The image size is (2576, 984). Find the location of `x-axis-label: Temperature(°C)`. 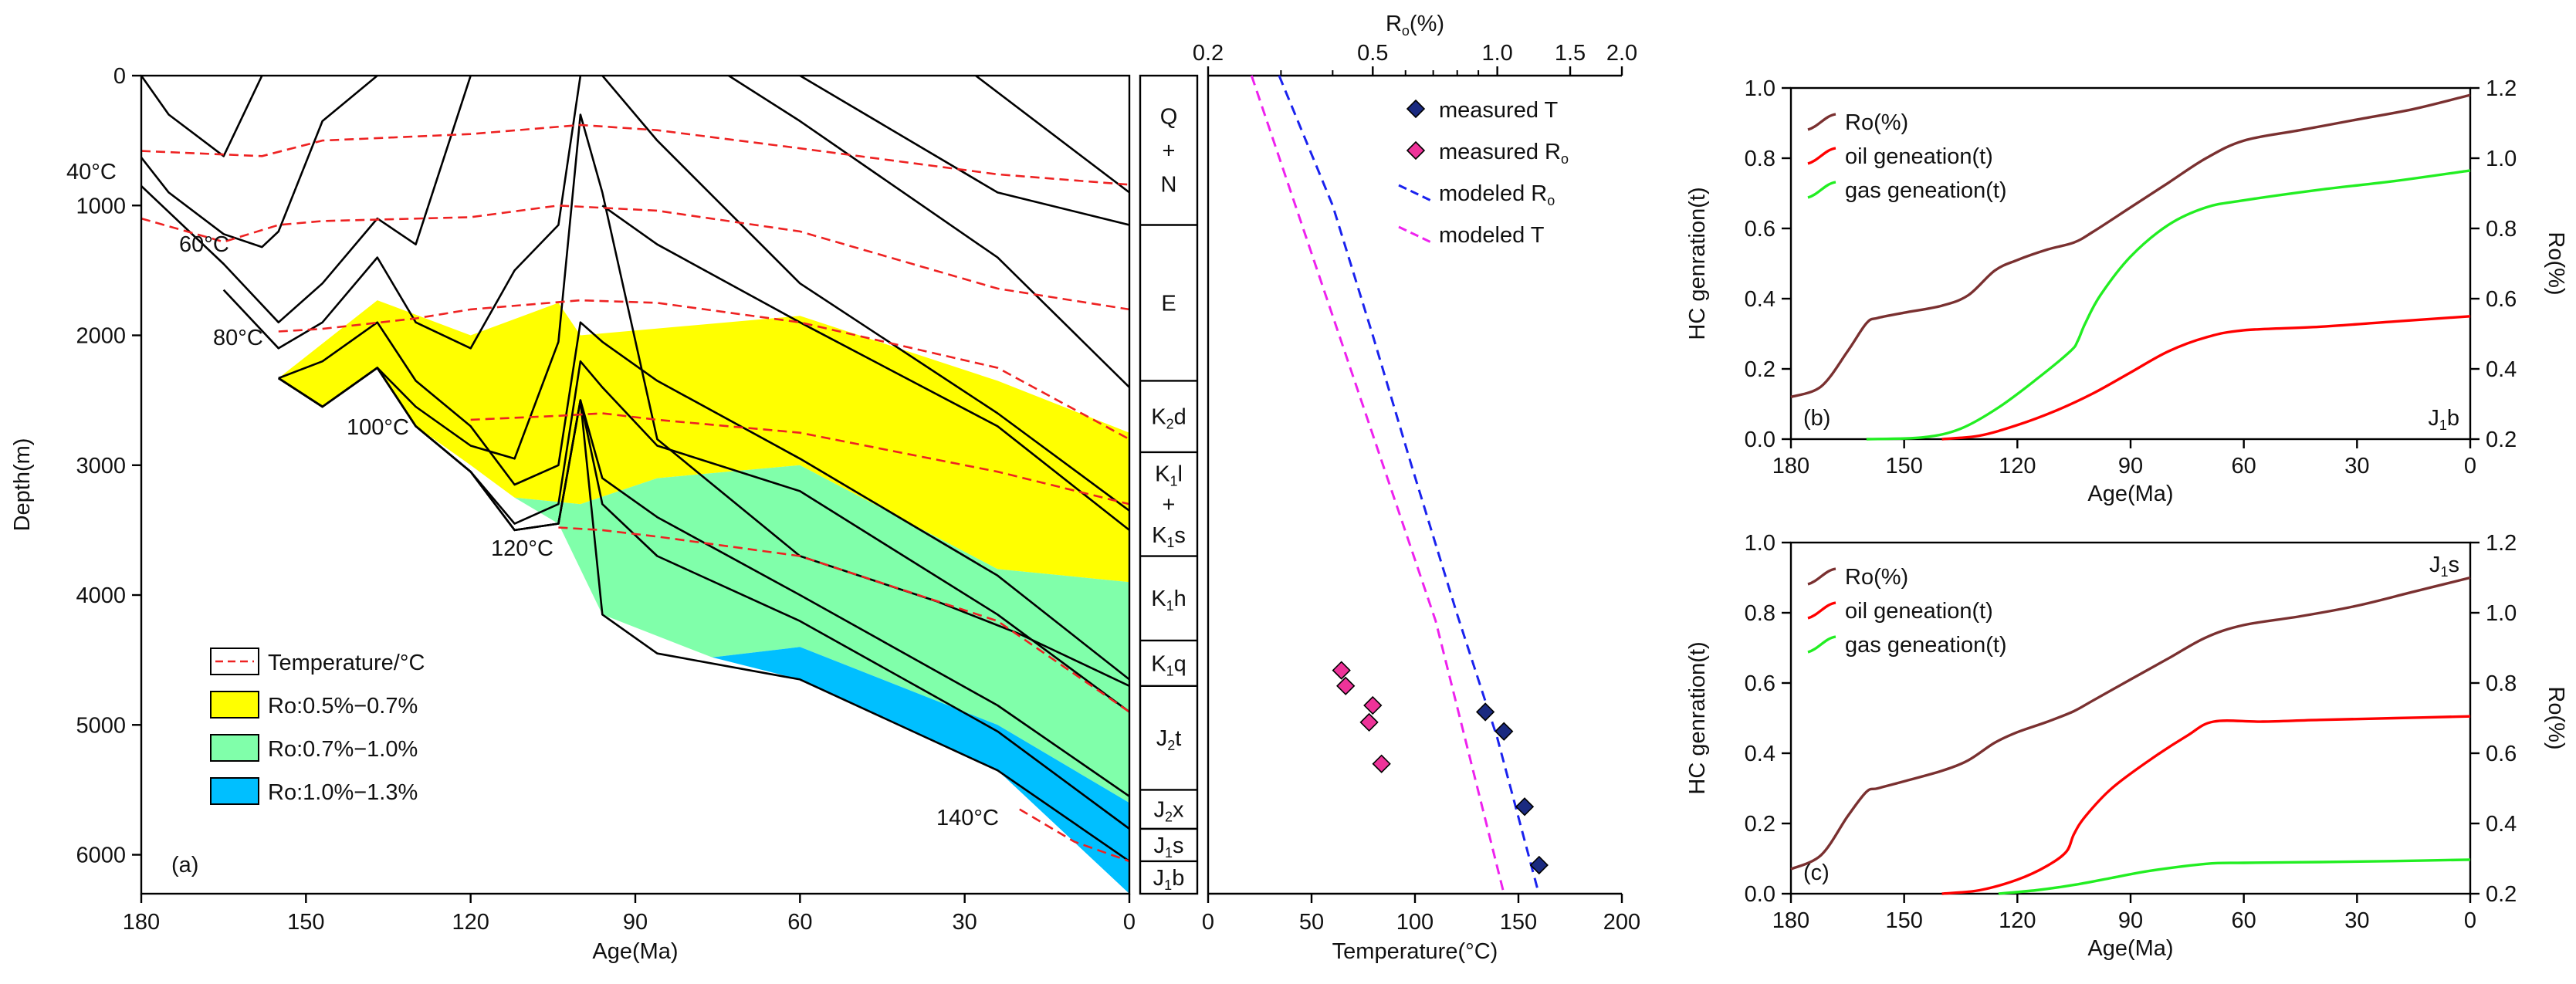

x-axis-label: Temperature(°C) is located at coordinates (1415, 951).